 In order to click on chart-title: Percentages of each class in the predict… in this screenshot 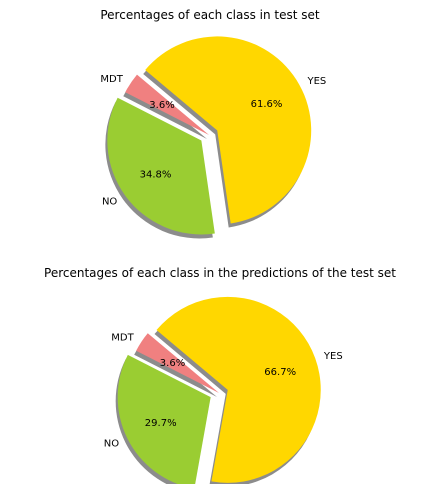, I will do `click(220, 273)`.